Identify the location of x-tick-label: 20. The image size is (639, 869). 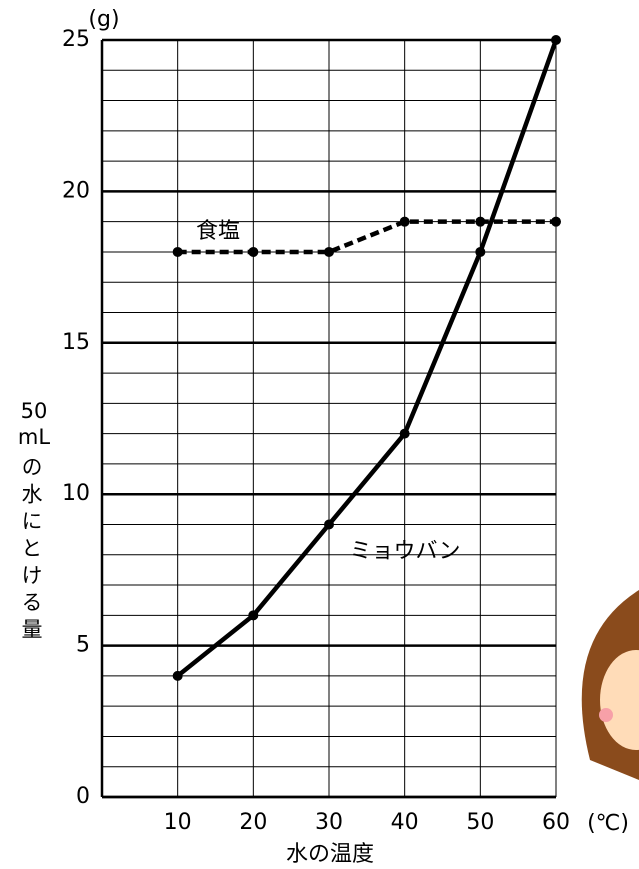
(253, 822).